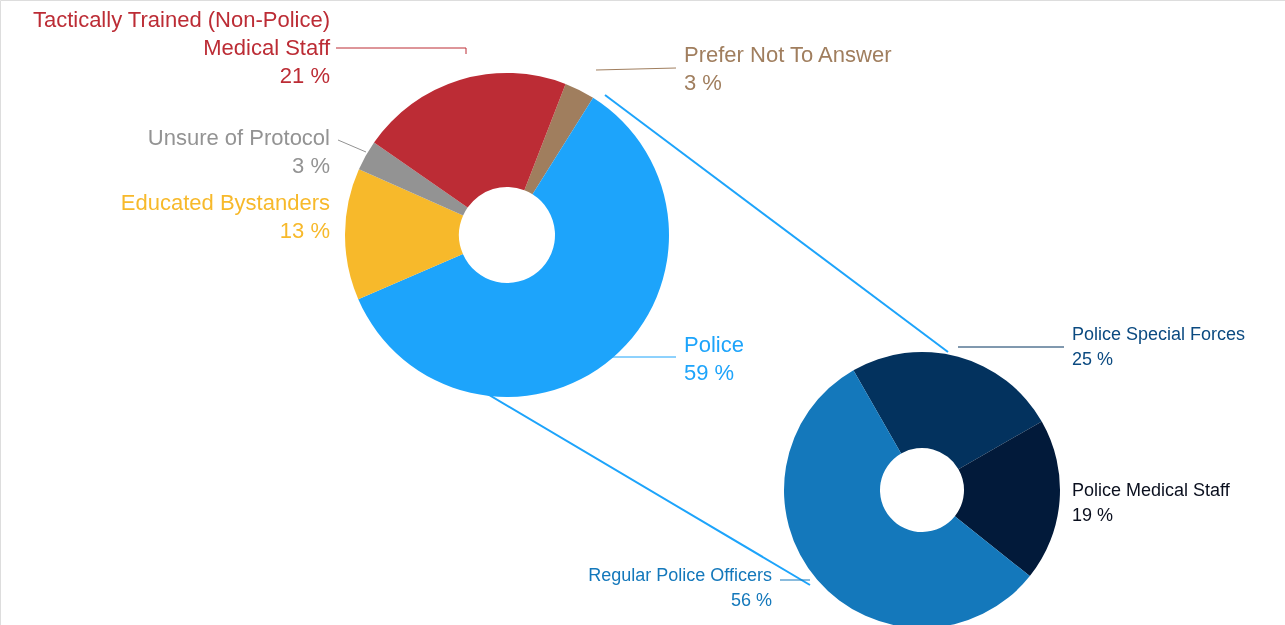 The height and width of the screenshot is (625, 1285). I want to click on data-label: 21 %, so click(304, 75).